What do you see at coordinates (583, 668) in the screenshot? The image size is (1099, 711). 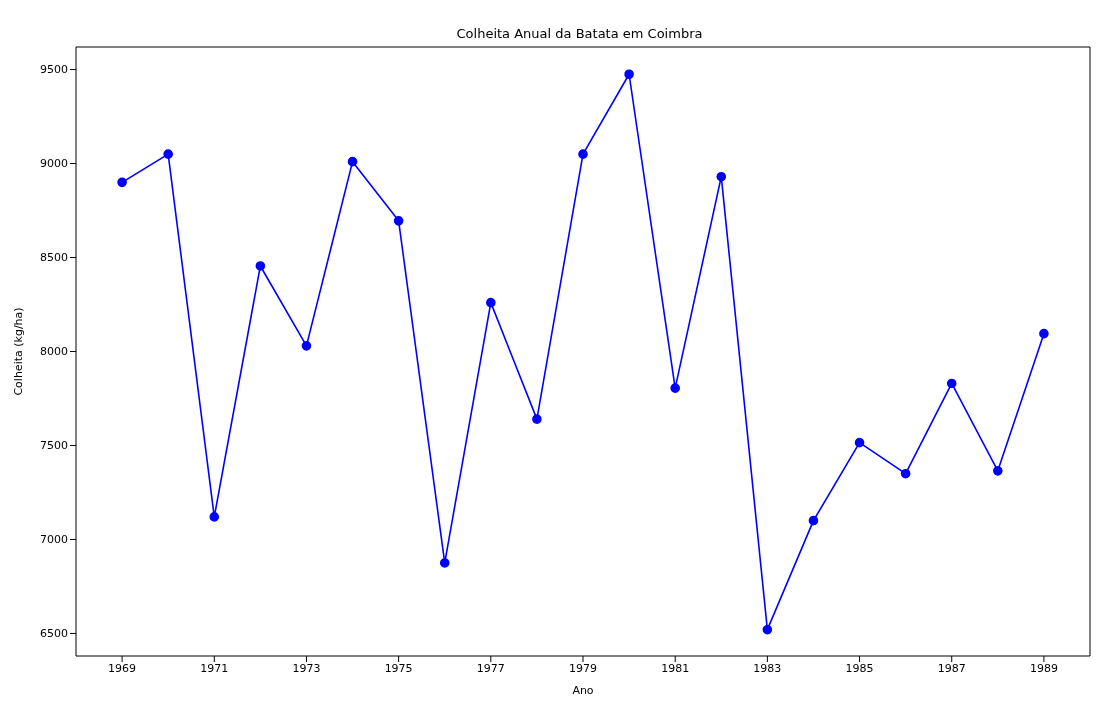 I see `x-tick-label: 1979` at bounding box center [583, 668].